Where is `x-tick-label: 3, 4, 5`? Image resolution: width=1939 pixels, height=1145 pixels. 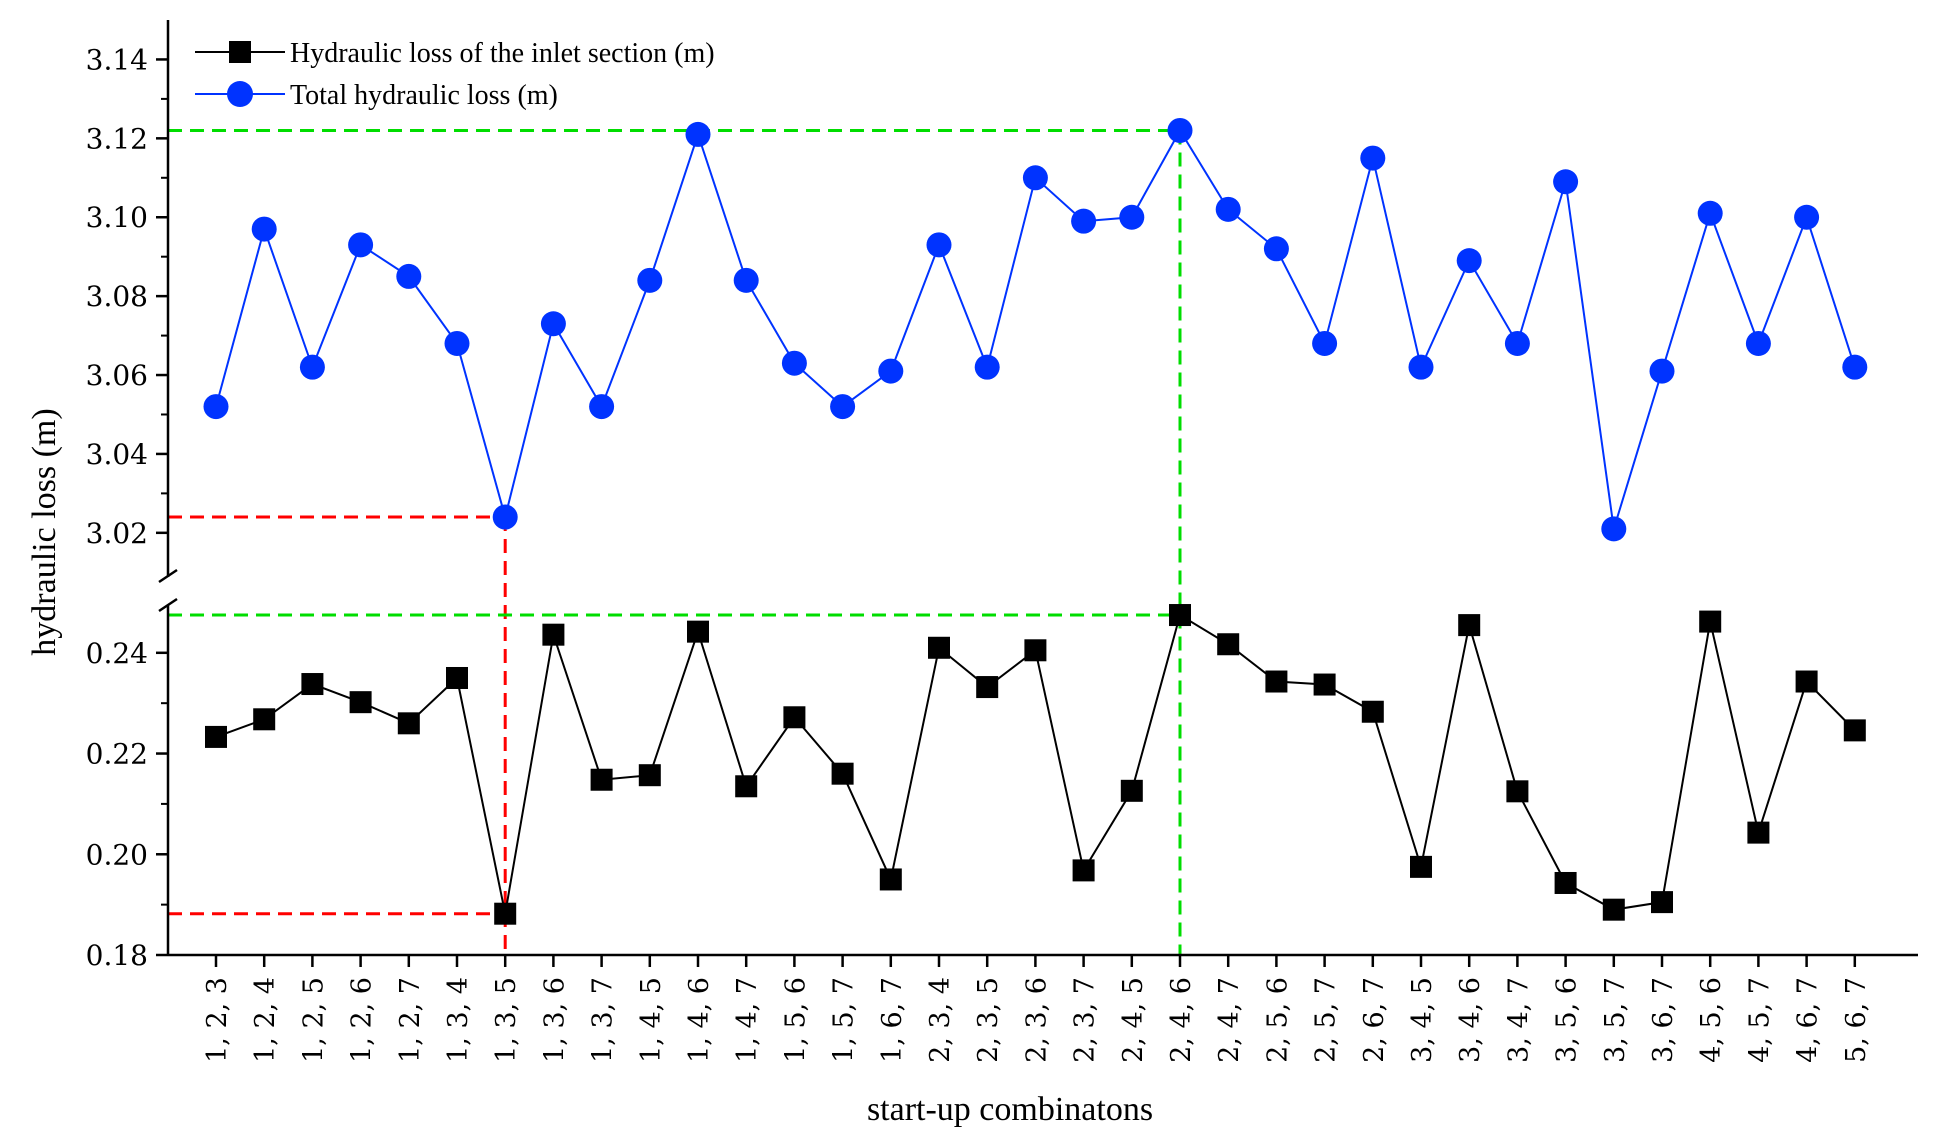
x-tick-label: 3, 4, 5 is located at coordinates (1422, 1020).